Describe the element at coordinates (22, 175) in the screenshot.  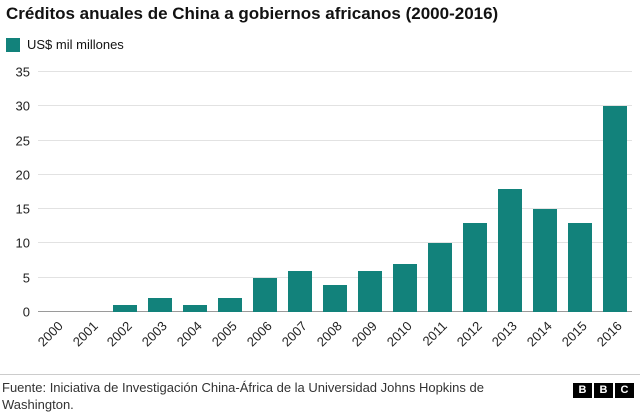
I see `y-tick-label: 20` at that location.